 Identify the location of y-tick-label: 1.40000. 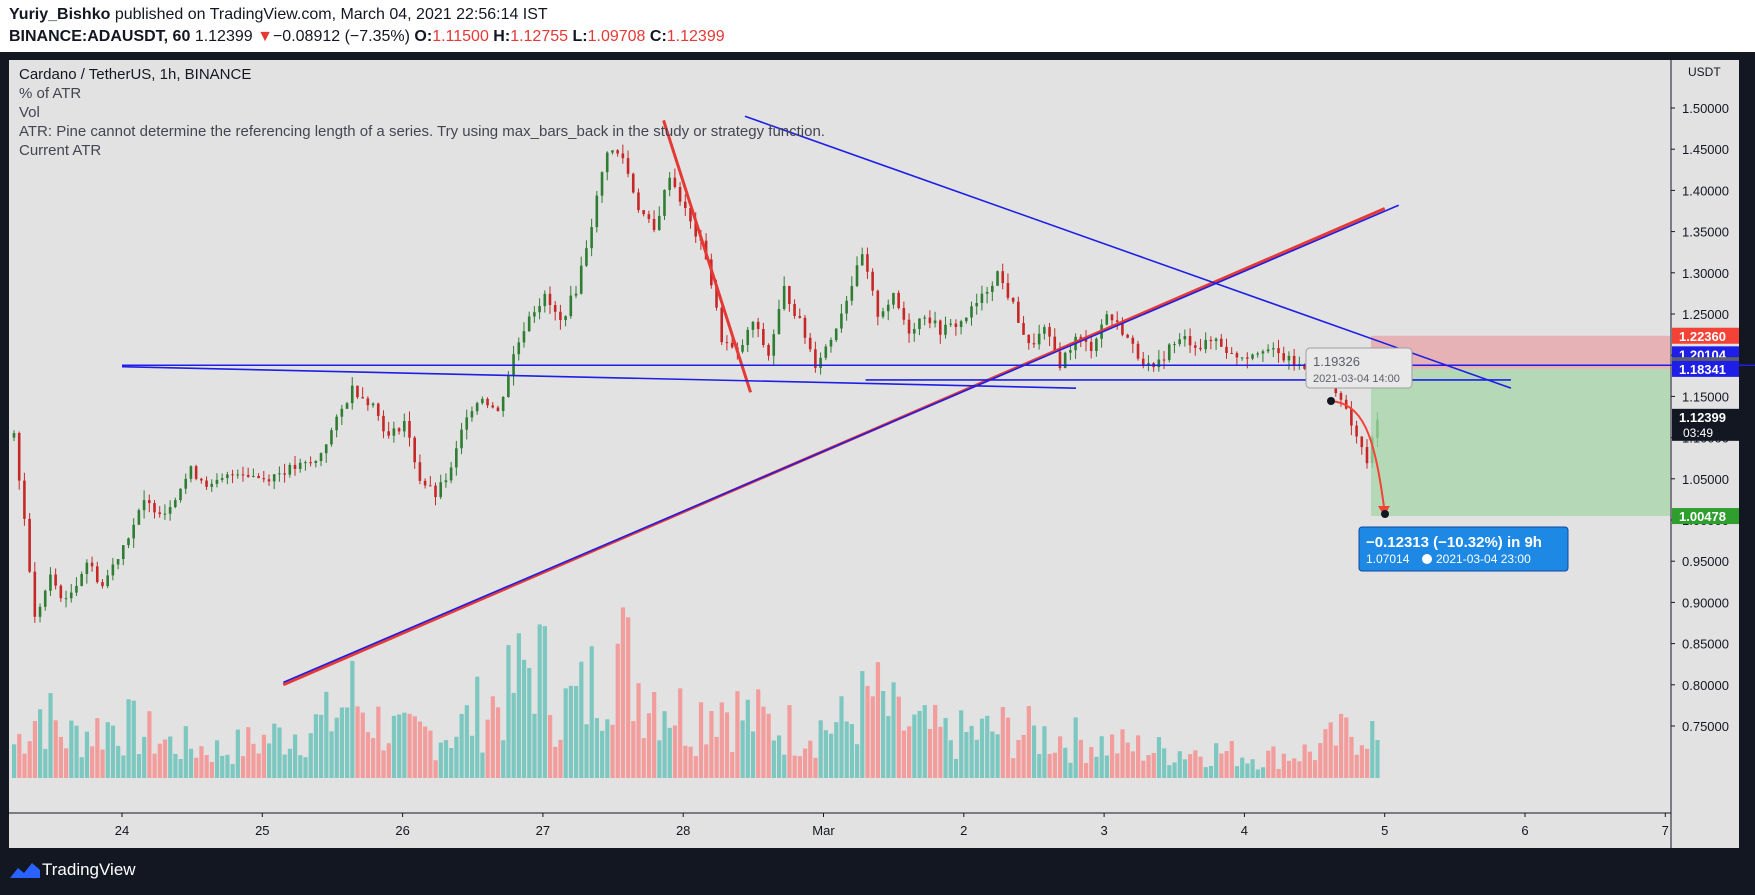
(1705, 190).